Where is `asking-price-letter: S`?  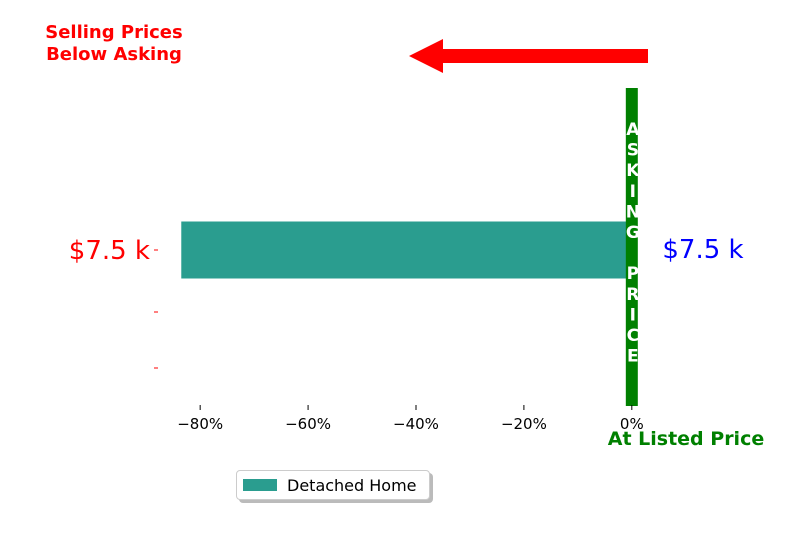
asking-price-letter: S is located at coordinates (633, 151).